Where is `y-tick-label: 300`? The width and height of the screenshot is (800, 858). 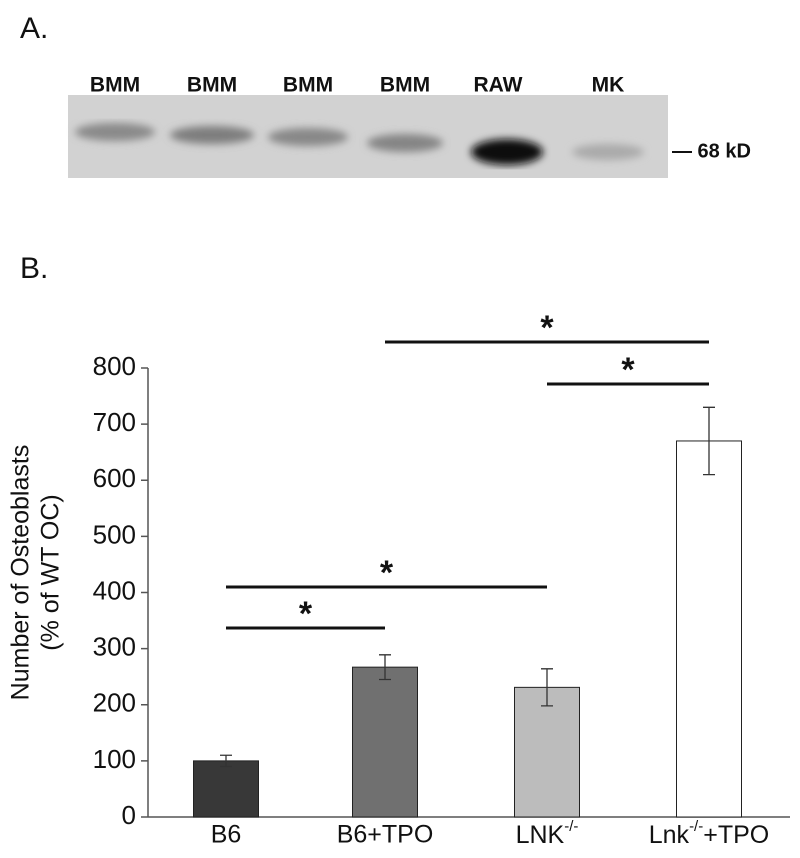
y-tick-label: 300 is located at coordinates (114, 647).